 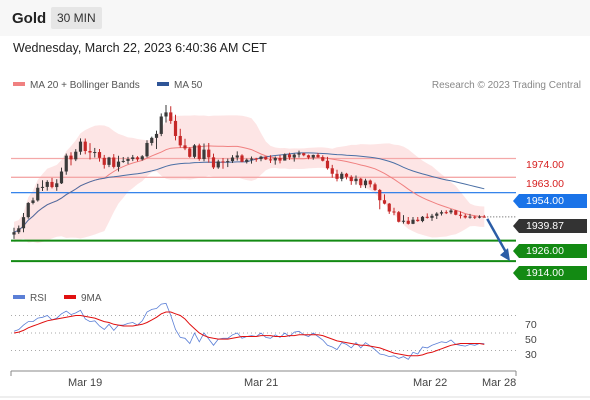 What do you see at coordinates (29, 18) in the screenshot?
I see `instrument-title: Gold` at bounding box center [29, 18].